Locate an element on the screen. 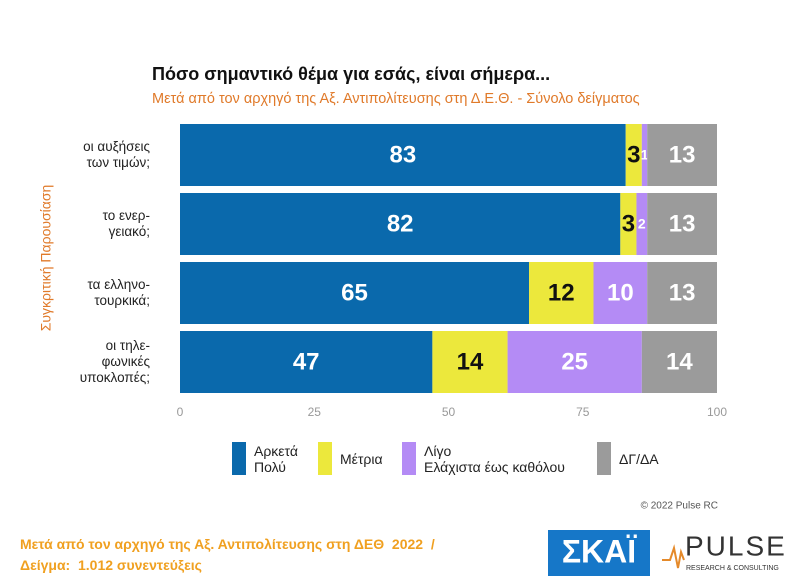  logo-pulse-icon is located at coordinates (673, 556).